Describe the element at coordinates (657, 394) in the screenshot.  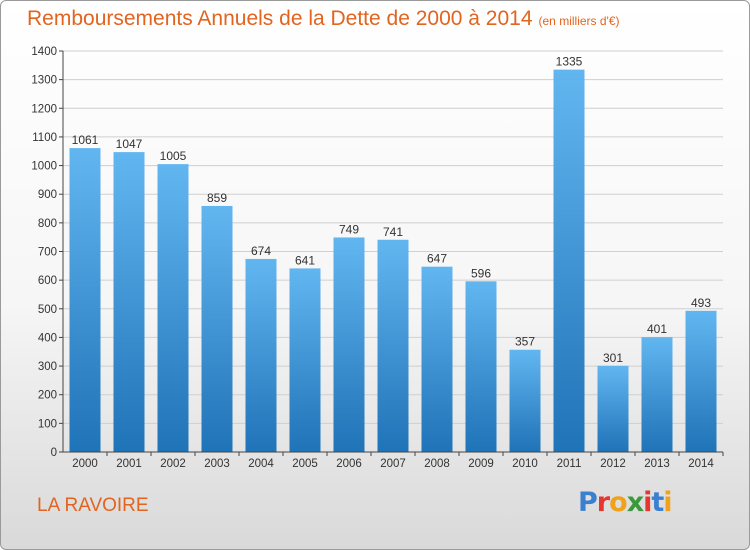
I see `bar-2013` at that location.